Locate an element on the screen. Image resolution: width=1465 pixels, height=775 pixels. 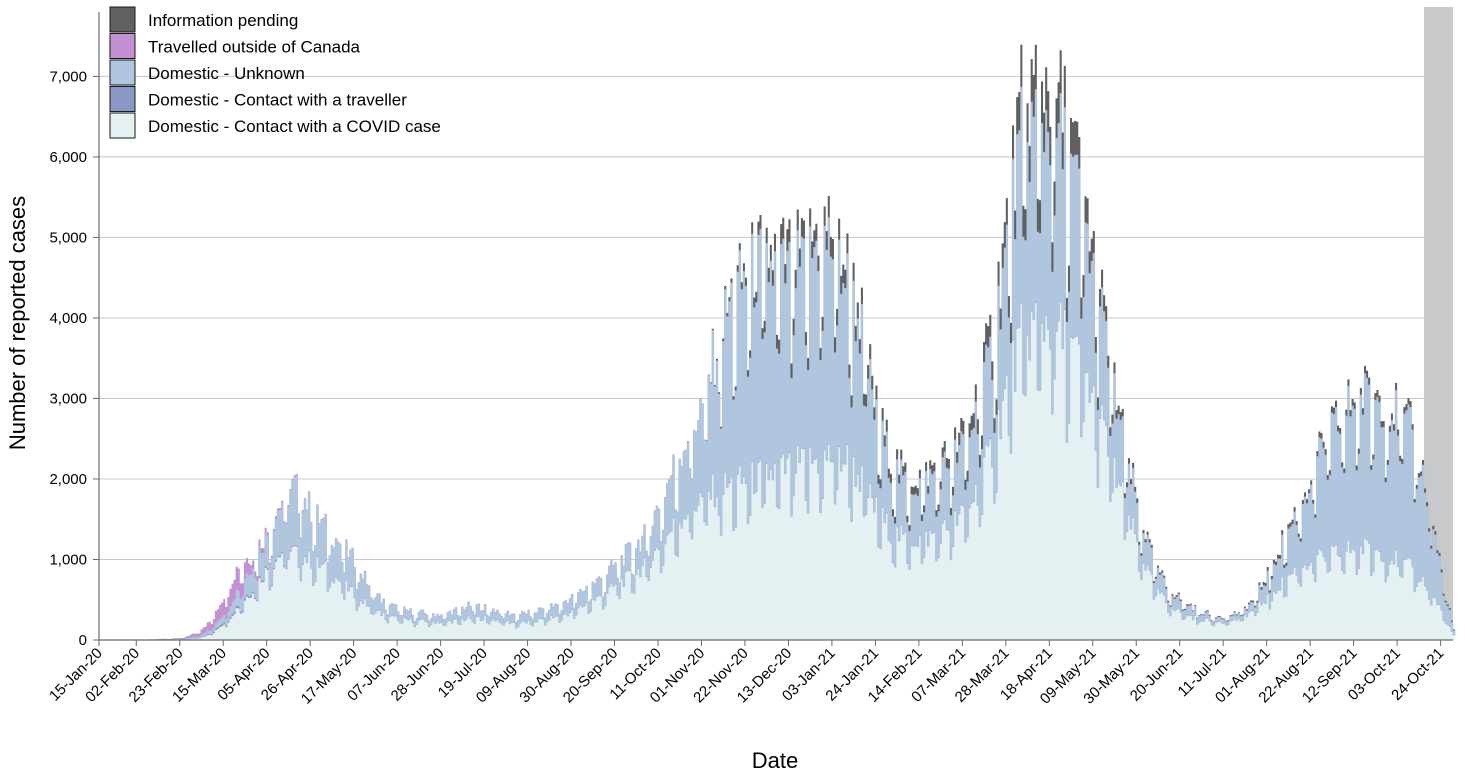
y-tick-label-2000: 2,000 is located at coordinates (68, 479).